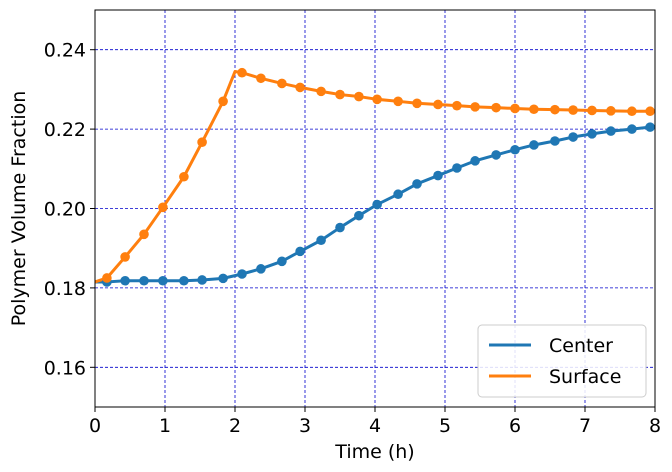 The height and width of the screenshot is (472, 672). What do you see at coordinates (585, 377) in the screenshot?
I see `legend-label-surface: Surface` at bounding box center [585, 377].